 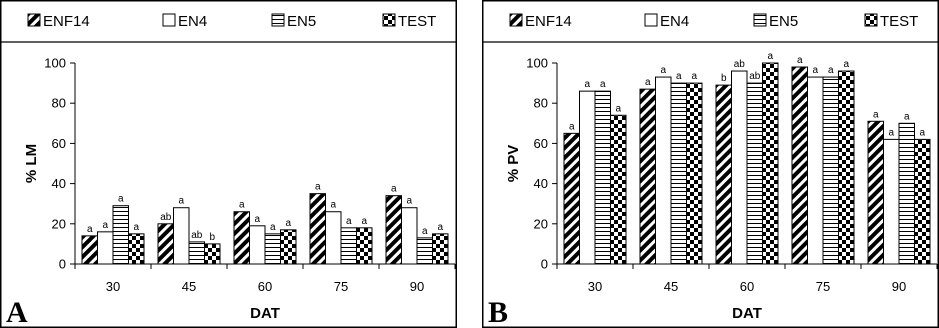 What do you see at coordinates (671, 286) in the screenshot?
I see `x-tick-label: 45` at bounding box center [671, 286].